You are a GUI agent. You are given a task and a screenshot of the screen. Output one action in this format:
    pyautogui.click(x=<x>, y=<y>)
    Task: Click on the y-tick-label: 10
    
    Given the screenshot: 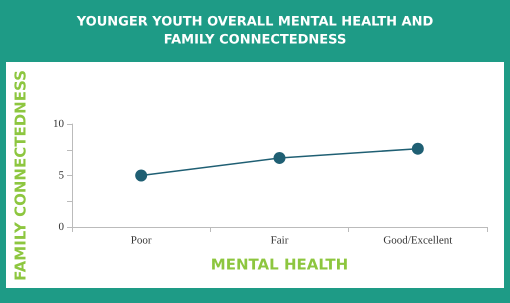 What is the action you would take?
    pyautogui.click(x=58, y=124)
    